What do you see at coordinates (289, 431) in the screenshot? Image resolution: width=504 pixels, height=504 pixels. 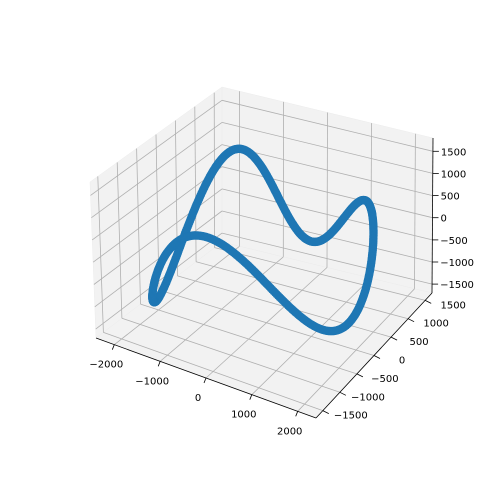 I see `x-tick-label: 2000` at bounding box center [289, 431].